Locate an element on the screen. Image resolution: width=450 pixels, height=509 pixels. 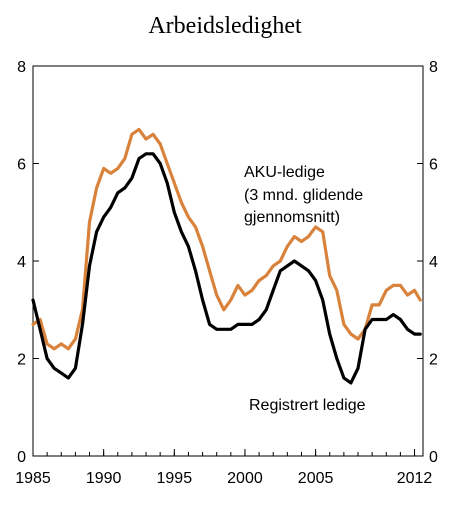
y-tick-label-left: 0 is located at coordinates (21, 457).